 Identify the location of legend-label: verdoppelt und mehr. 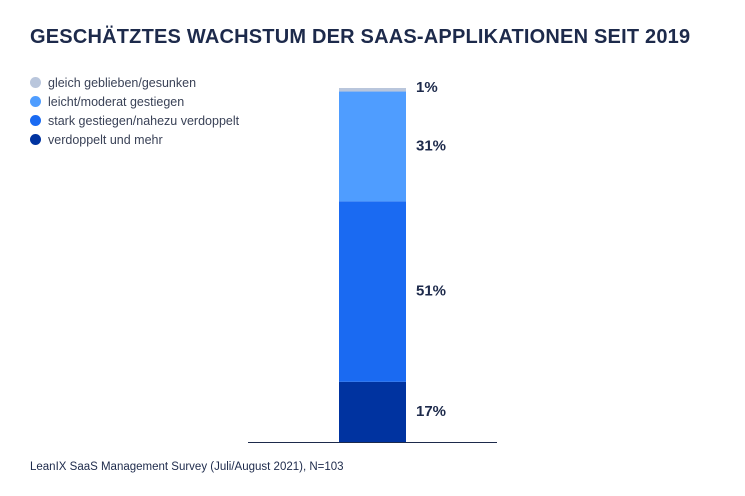
(105, 139).